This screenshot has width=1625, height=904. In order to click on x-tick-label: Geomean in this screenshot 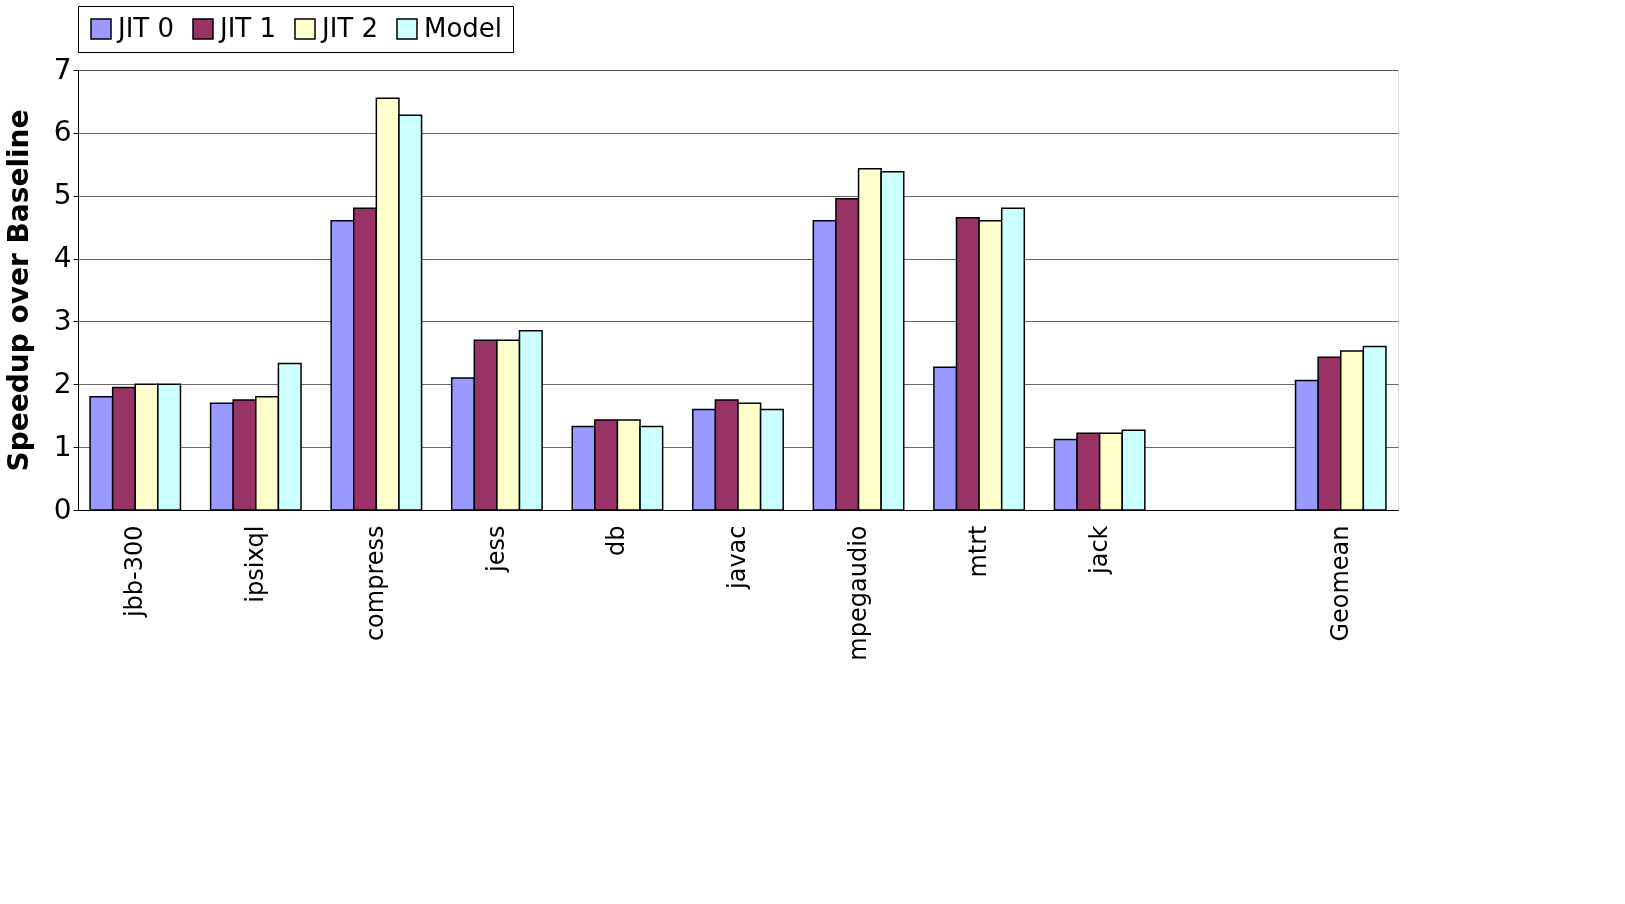, I will do `click(1339, 583)`.